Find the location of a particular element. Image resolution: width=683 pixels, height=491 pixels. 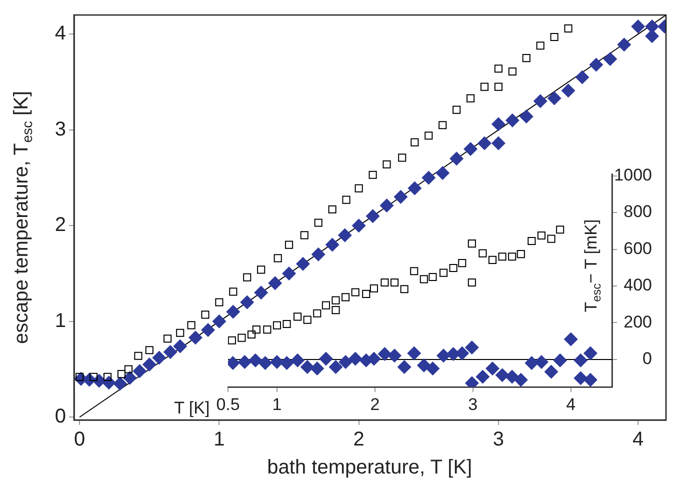

y-axis-title: escape temperature, Tesc [K] is located at coordinates (22, 217).